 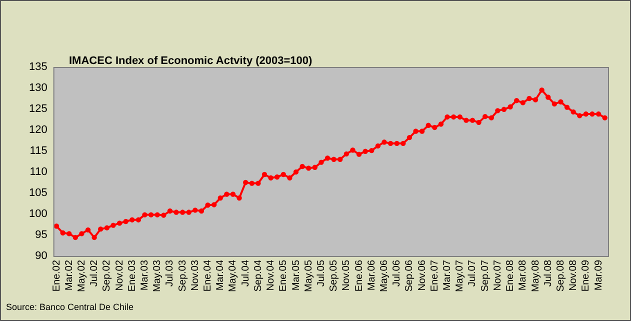 What do you see at coordinates (246, 273) in the screenshot?
I see `x-tick-label: Jul.04` at bounding box center [246, 273].